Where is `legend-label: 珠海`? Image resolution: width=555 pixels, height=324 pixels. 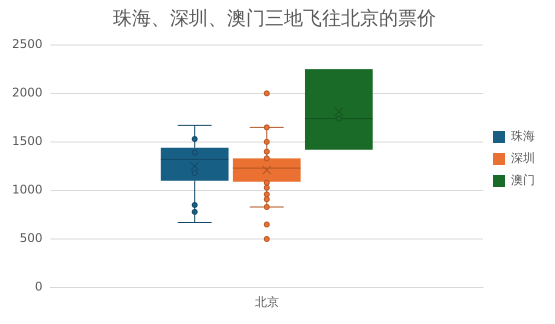
legend-label: 珠海 is located at coordinates (523, 136).